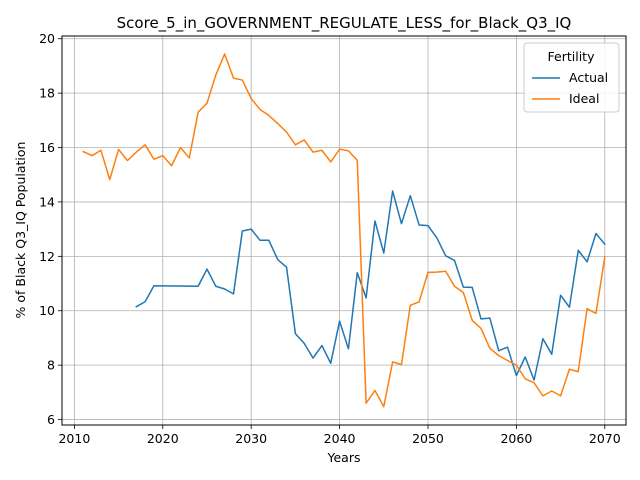 This screenshot has height=480, width=640. What do you see at coordinates (251, 438) in the screenshot?
I see `x-tick-label: 2030` at bounding box center [251, 438].